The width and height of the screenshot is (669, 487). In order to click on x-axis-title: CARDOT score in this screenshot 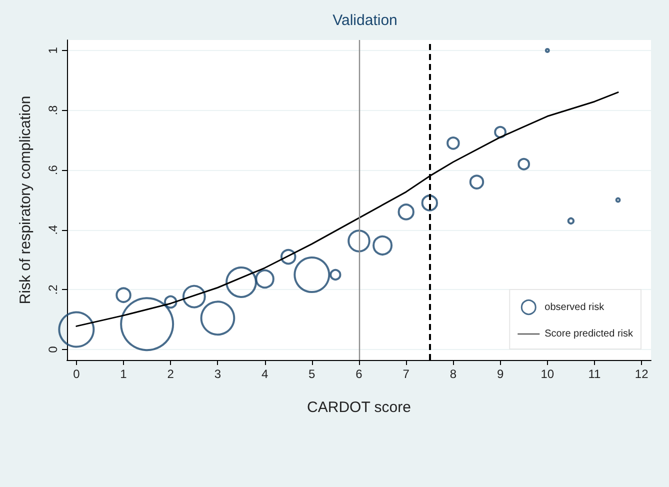, I will do `click(359, 407)`.